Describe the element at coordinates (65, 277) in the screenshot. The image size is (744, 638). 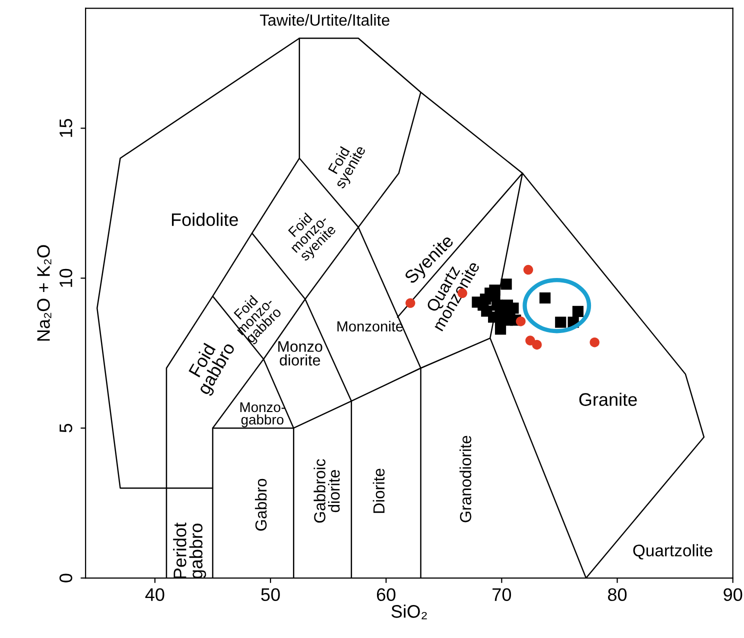
I see `y-tick-label: 10` at that location.